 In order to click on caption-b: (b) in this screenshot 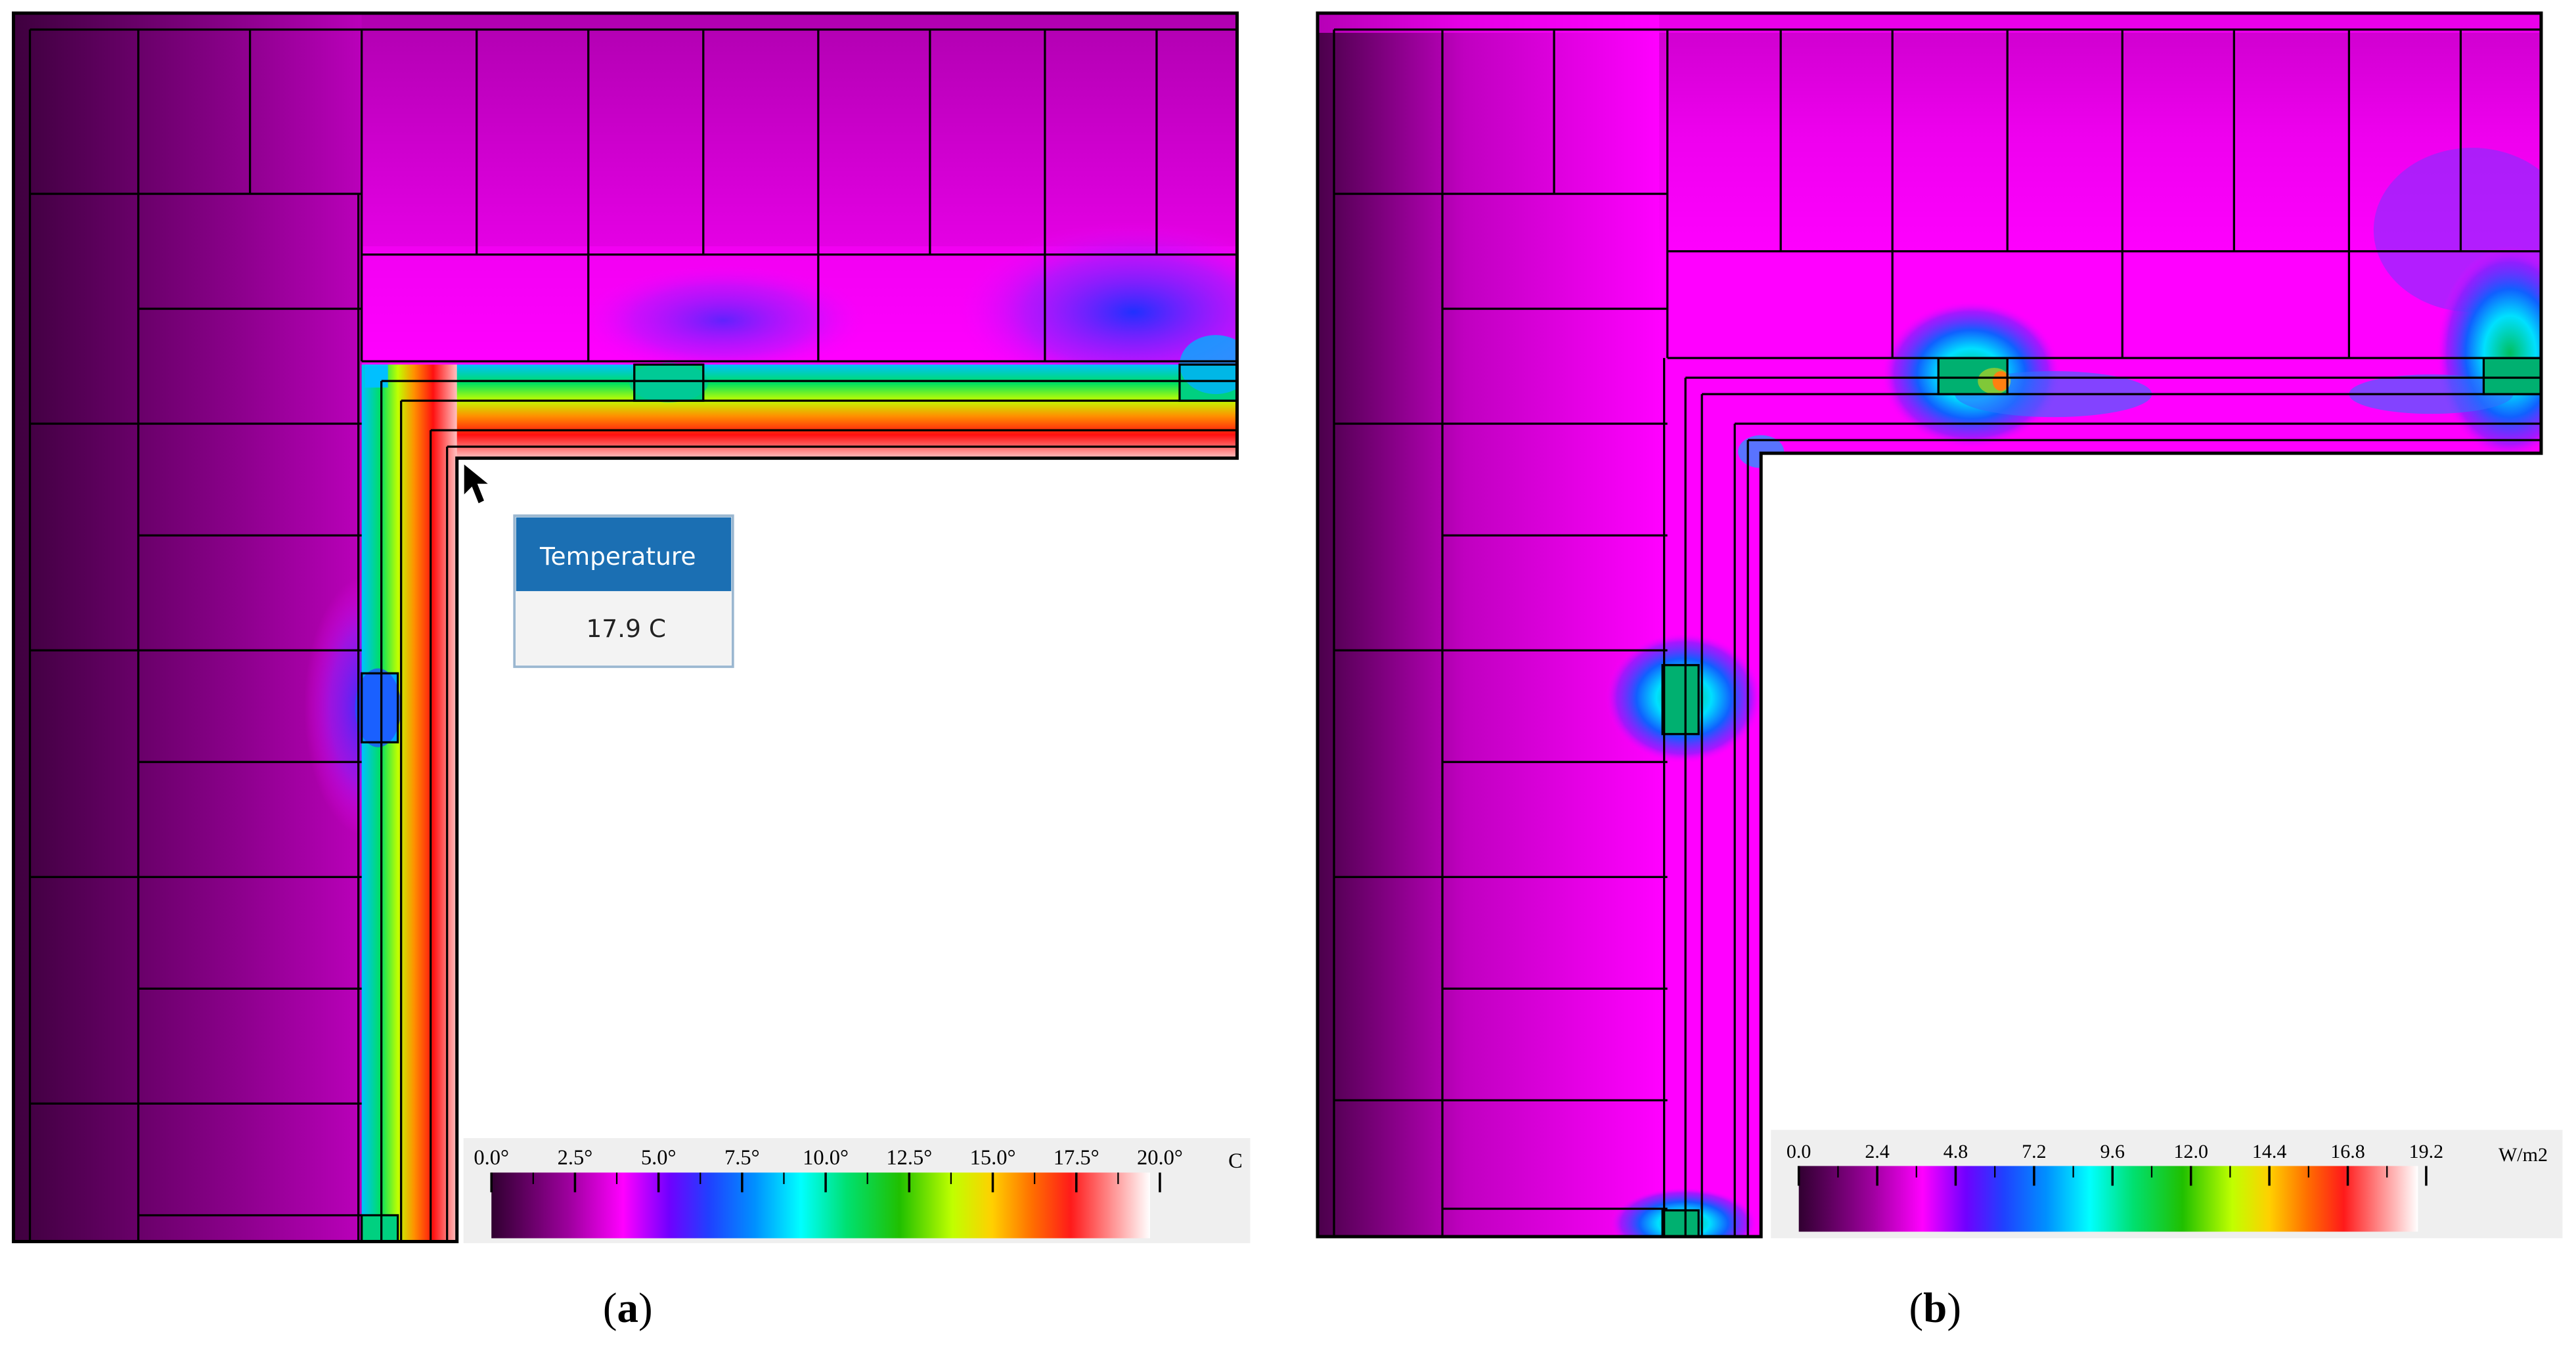, I will do `click(1935, 1308)`.